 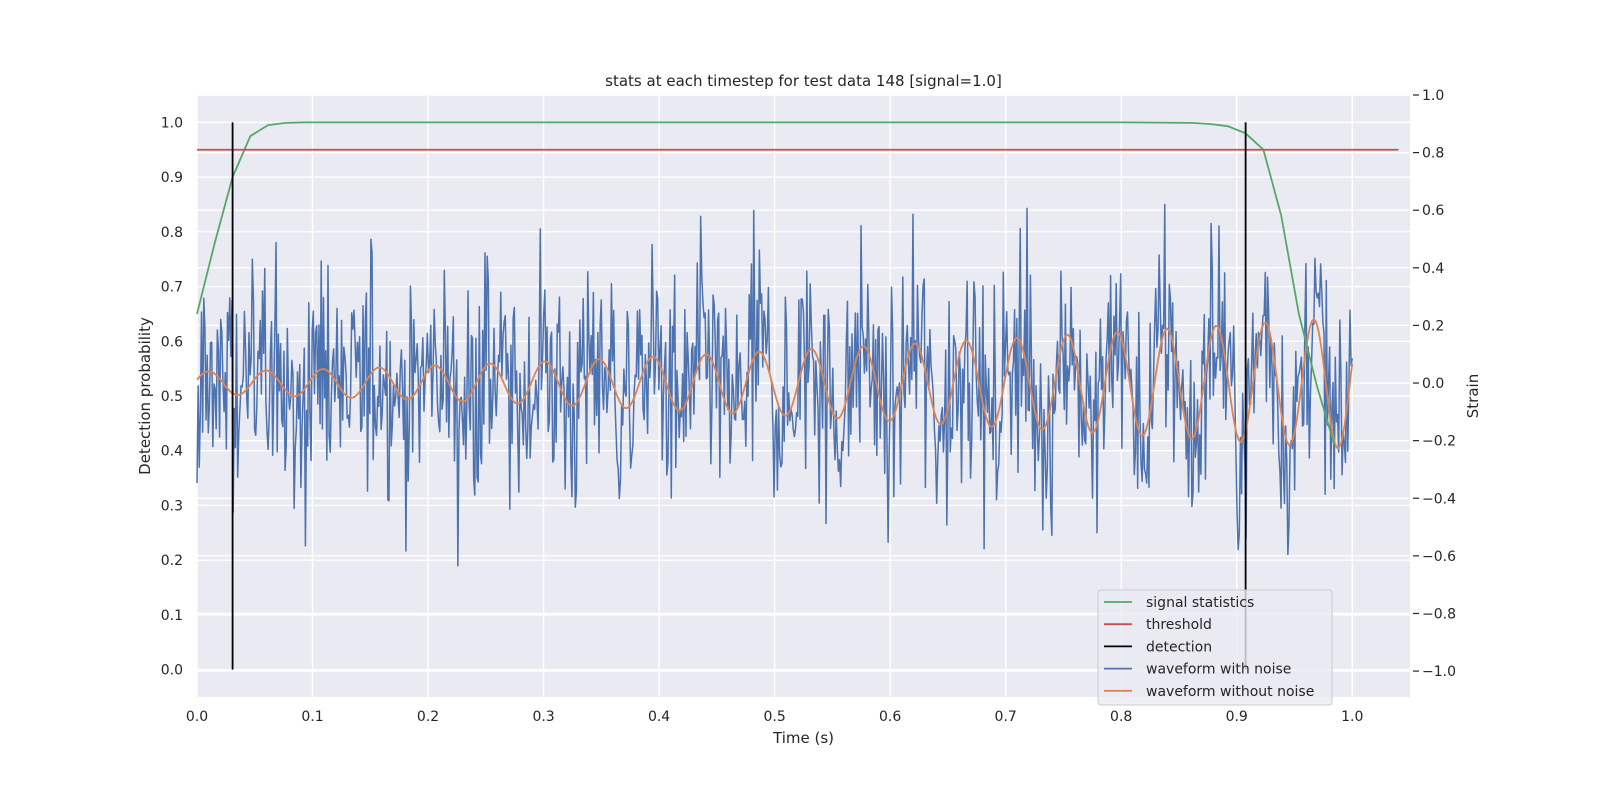 What do you see at coordinates (1121, 717) in the screenshot?
I see `x-tick-label: 0.8` at bounding box center [1121, 717].